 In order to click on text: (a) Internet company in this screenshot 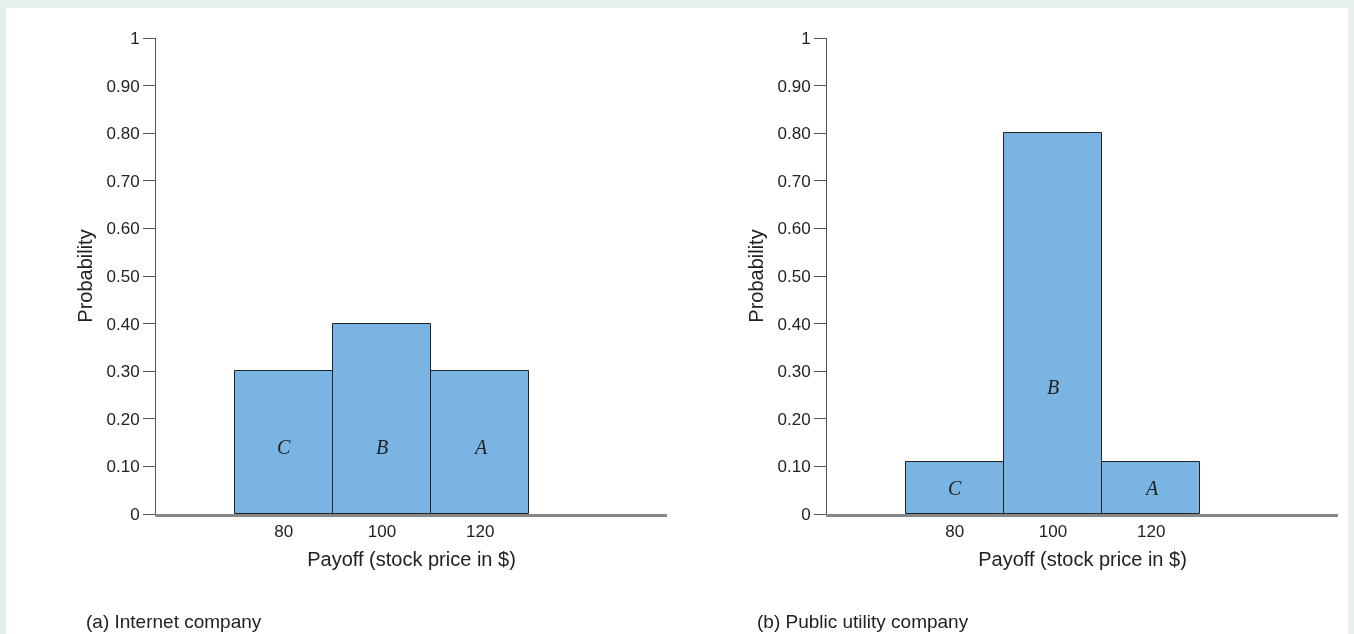, I will do `click(174, 621)`.